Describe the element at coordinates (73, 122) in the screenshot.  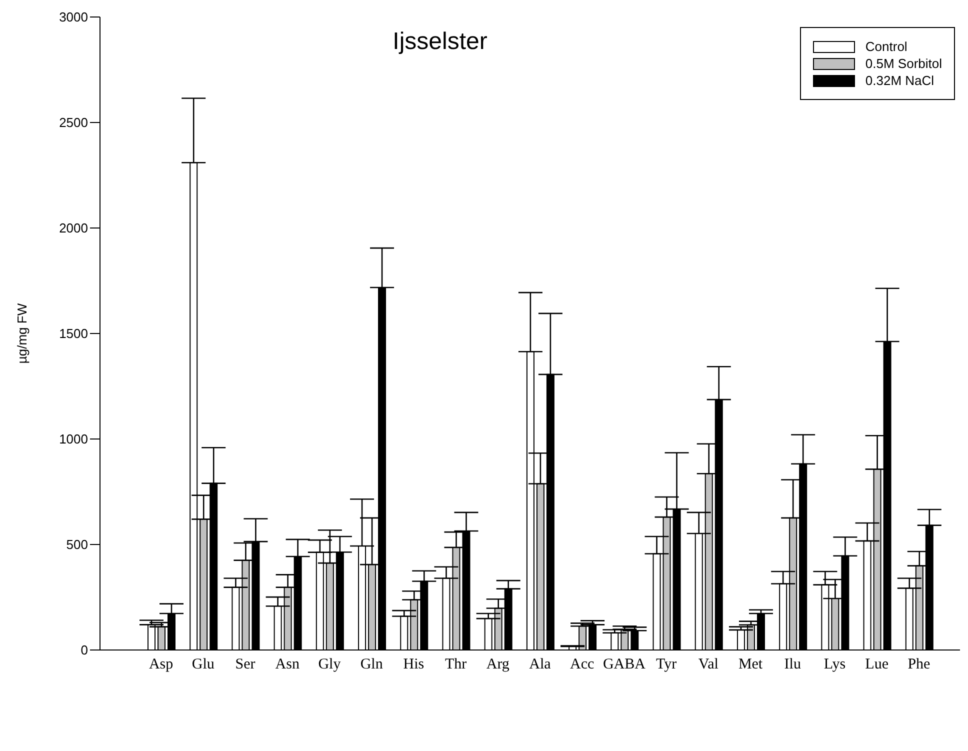
I see `y-tick-label: 2500` at that location.